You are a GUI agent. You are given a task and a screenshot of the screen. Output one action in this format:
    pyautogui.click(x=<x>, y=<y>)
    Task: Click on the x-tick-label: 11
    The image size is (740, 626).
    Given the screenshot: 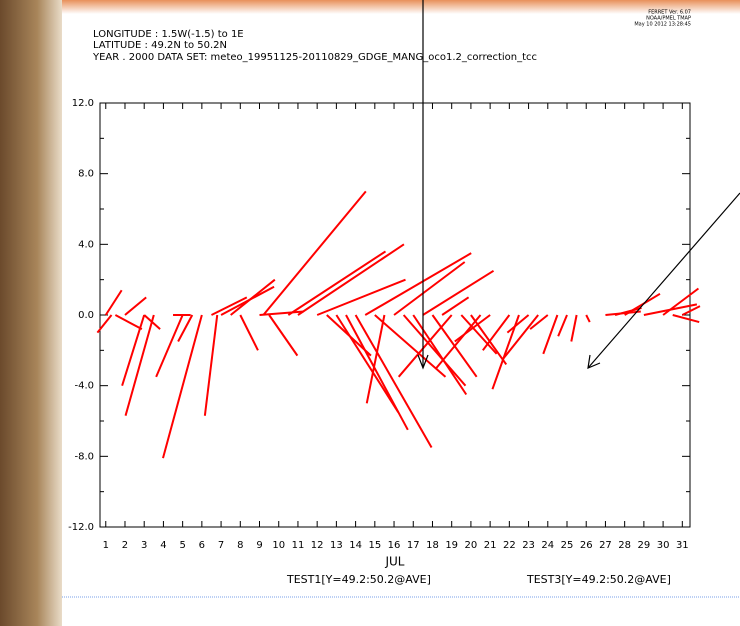 What is the action you would take?
    pyautogui.click(x=298, y=545)
    